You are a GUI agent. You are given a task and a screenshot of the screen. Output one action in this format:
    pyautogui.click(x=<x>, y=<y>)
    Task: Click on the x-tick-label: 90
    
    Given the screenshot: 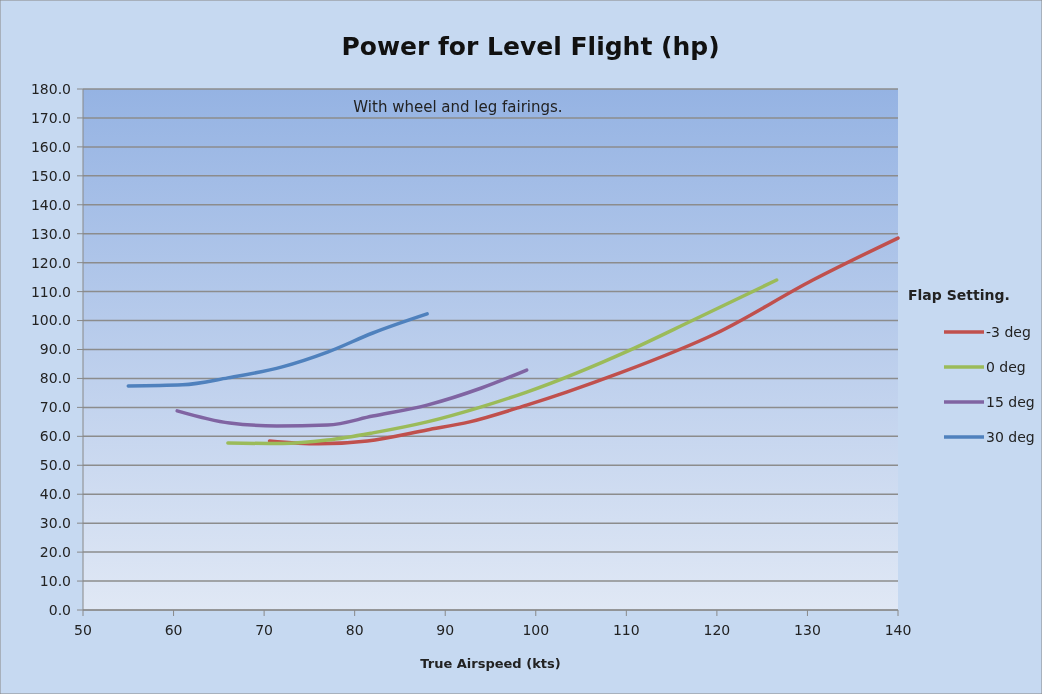 What is the action you would take?
    pyautogui.click(x=445, y=630)
    